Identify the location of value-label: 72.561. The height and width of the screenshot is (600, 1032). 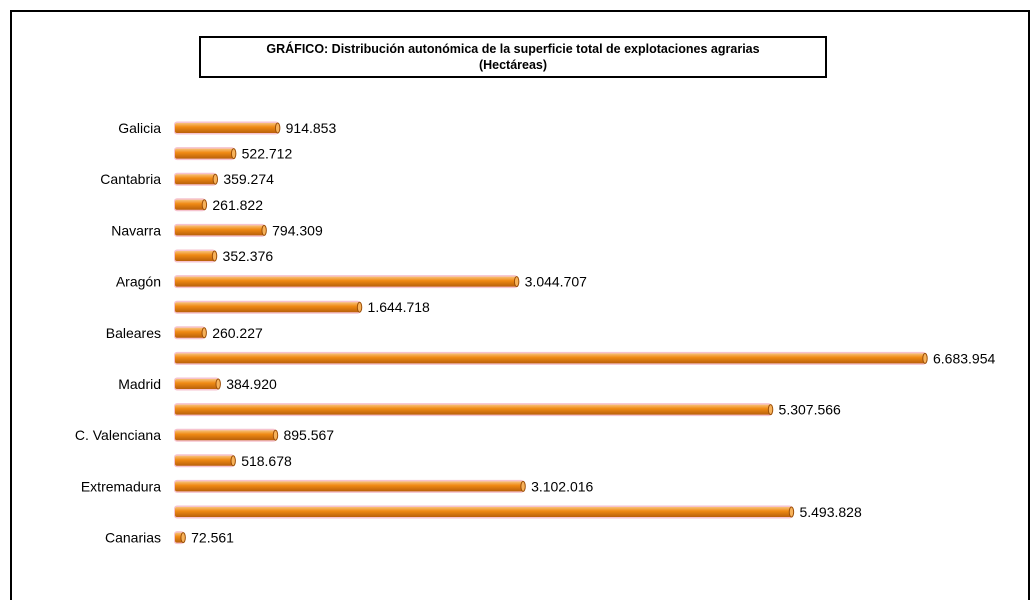
(212, 538).